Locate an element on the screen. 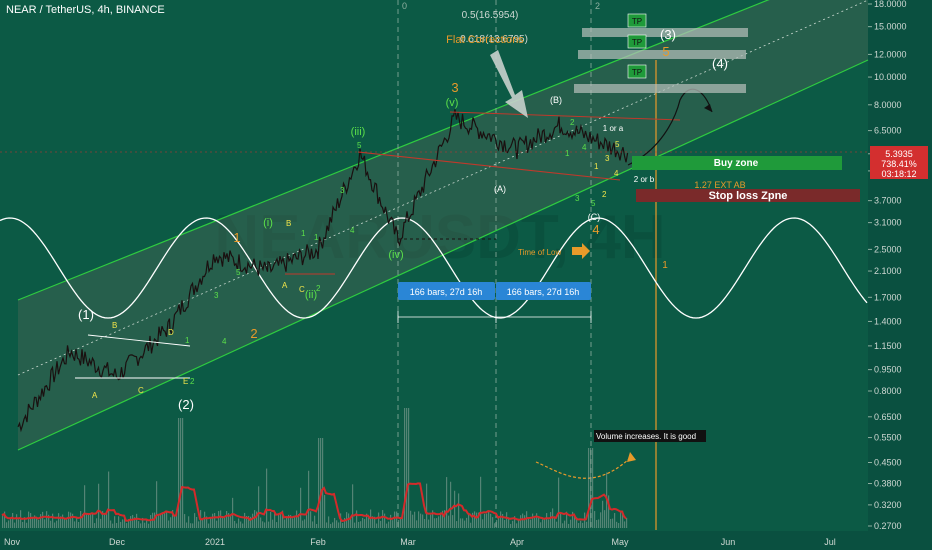 The height and width of the screenshot is (550, 932). svg-text: 4 is located at coordinates (616, 173).